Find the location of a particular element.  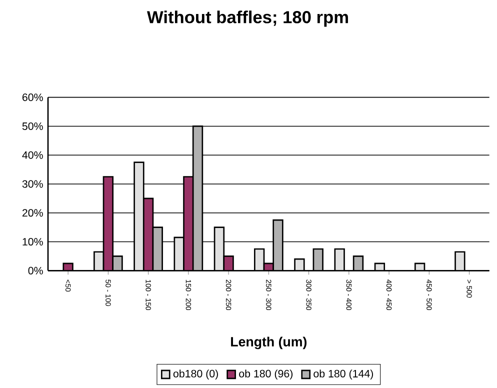

x-axis-title: Length (um) is located at coordinates (269, 343).